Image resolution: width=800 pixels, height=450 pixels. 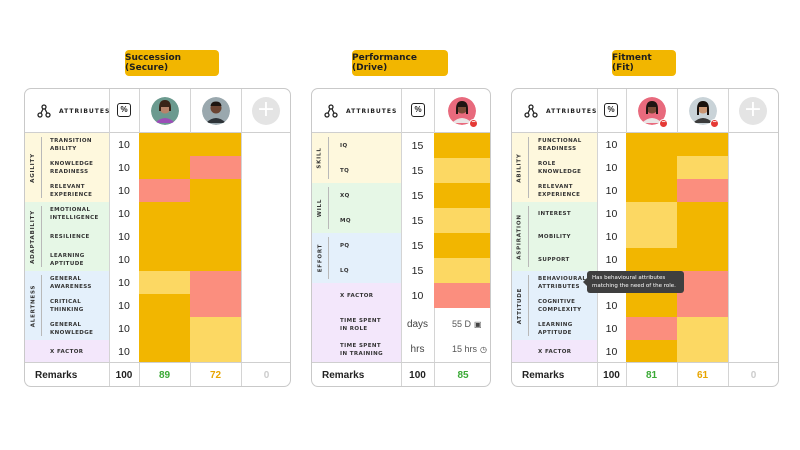 I want to click on attribute-name: GENERAL AWARENESS, so click(x=71, y=282).